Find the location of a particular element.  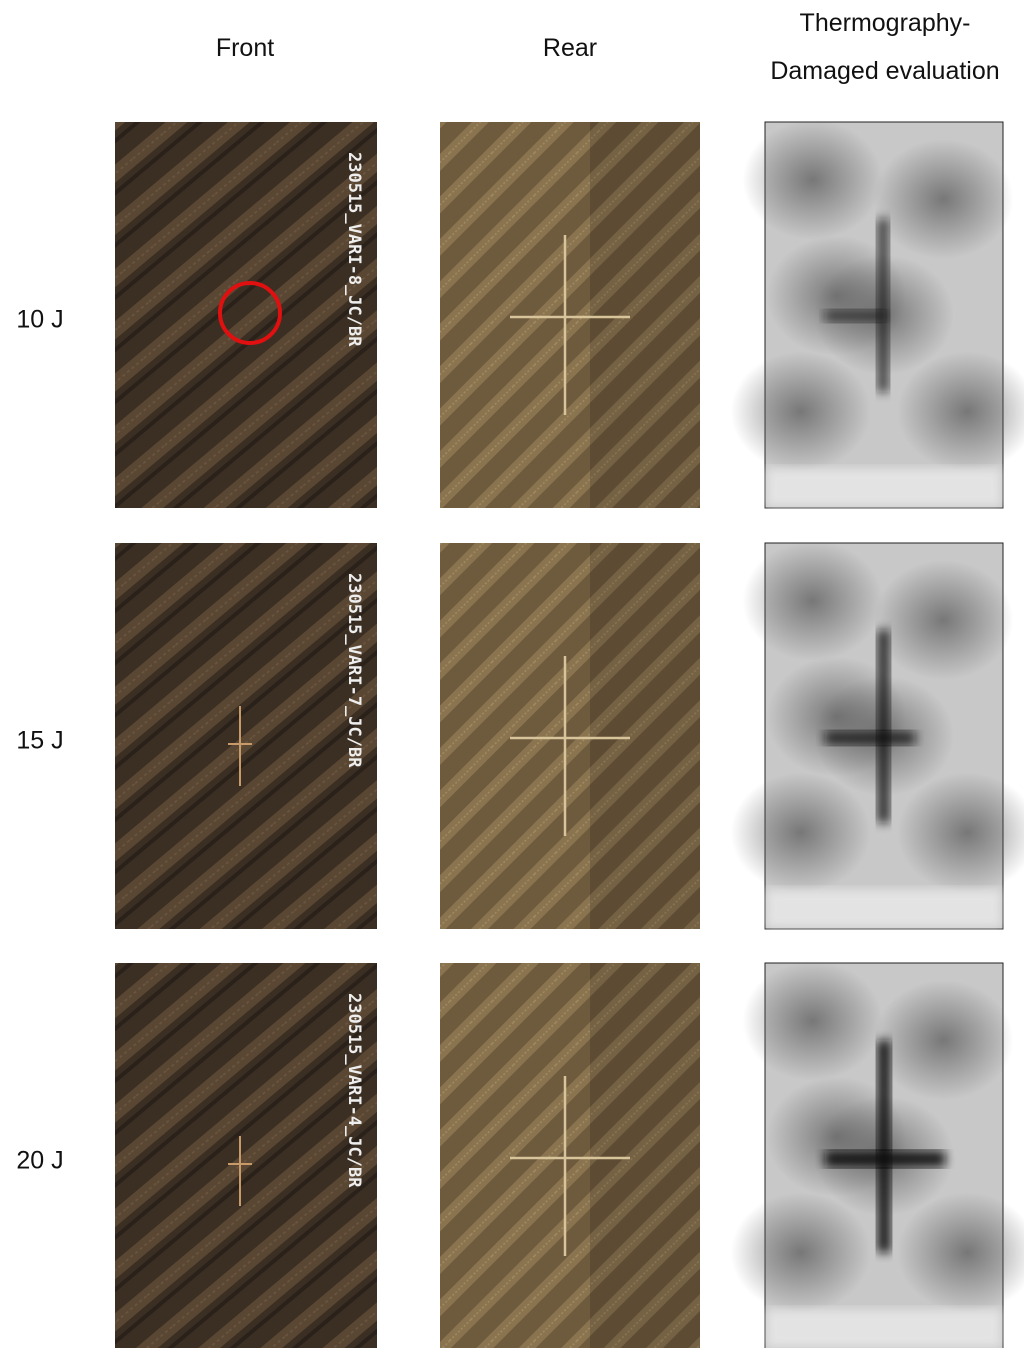

specimen-label: 230515_VARI-7_JC/BR is located at coordinates (354, 670).